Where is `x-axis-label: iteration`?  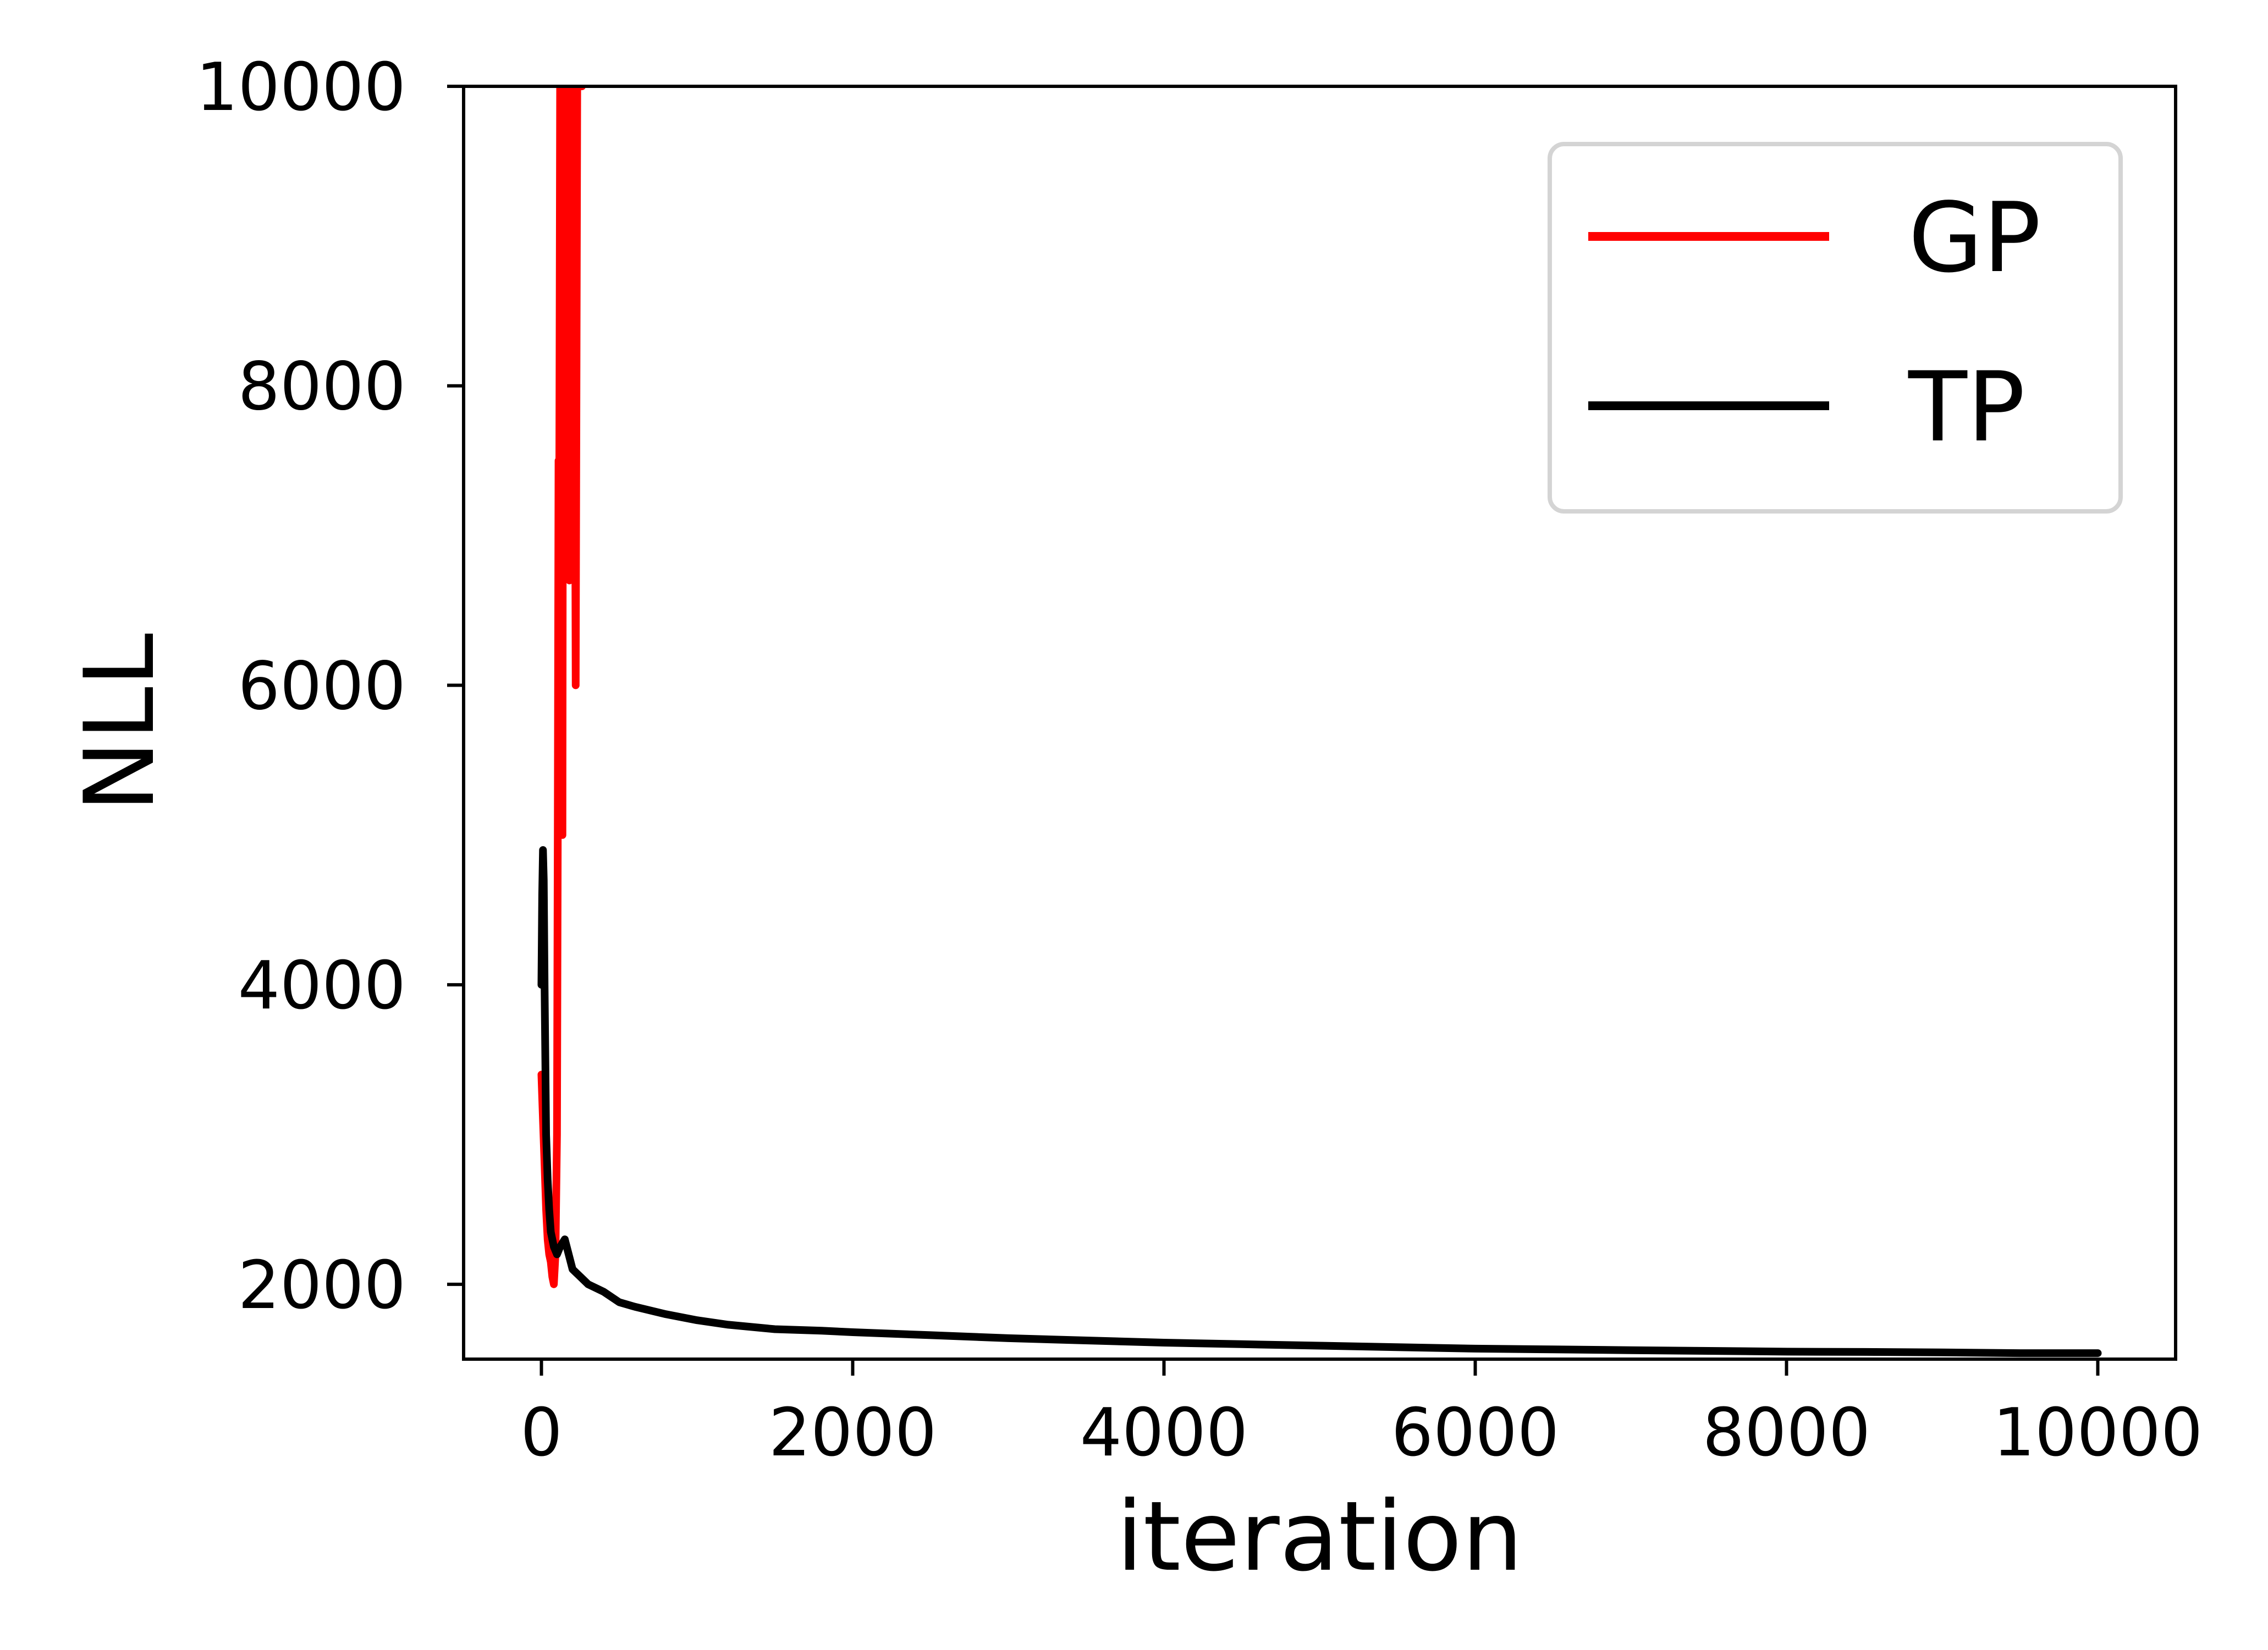 x-axis-label: iteration is located at coordinates (1319, 1537).